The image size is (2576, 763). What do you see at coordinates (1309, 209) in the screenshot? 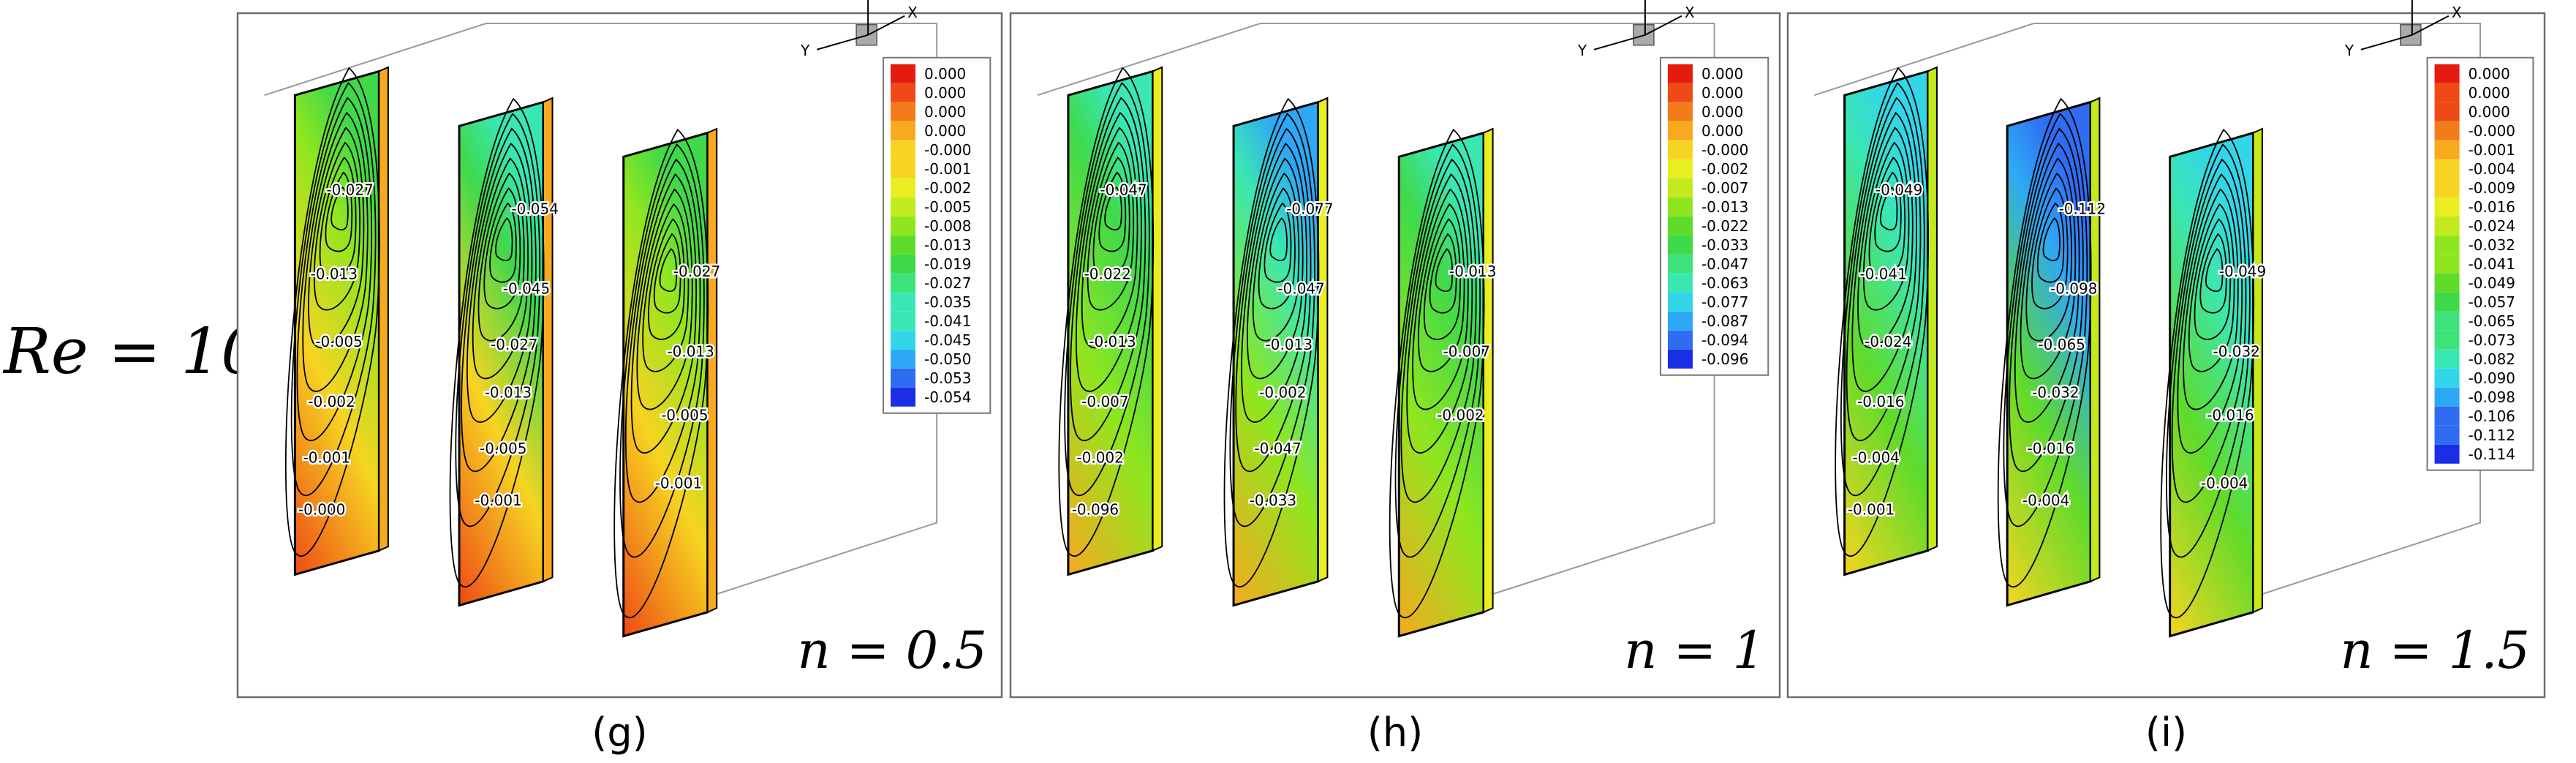
I see `contour-label: -0.077` at bounding box center [1309, 209].